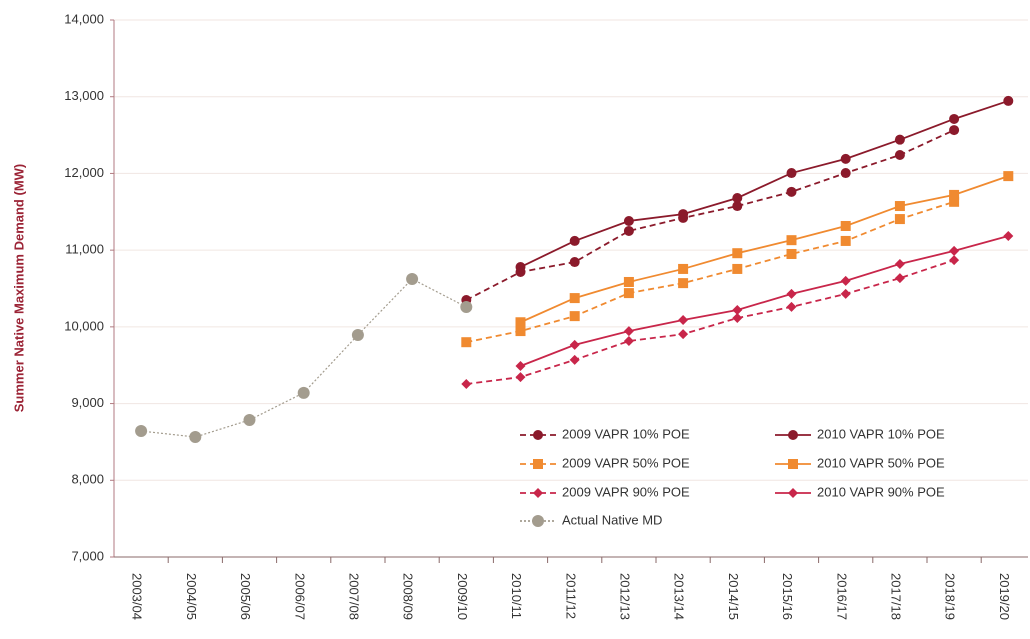  Describe the element at coordinates (787, 596) in the screenshot. I see `x-tick-label: 2015/16` at that location.